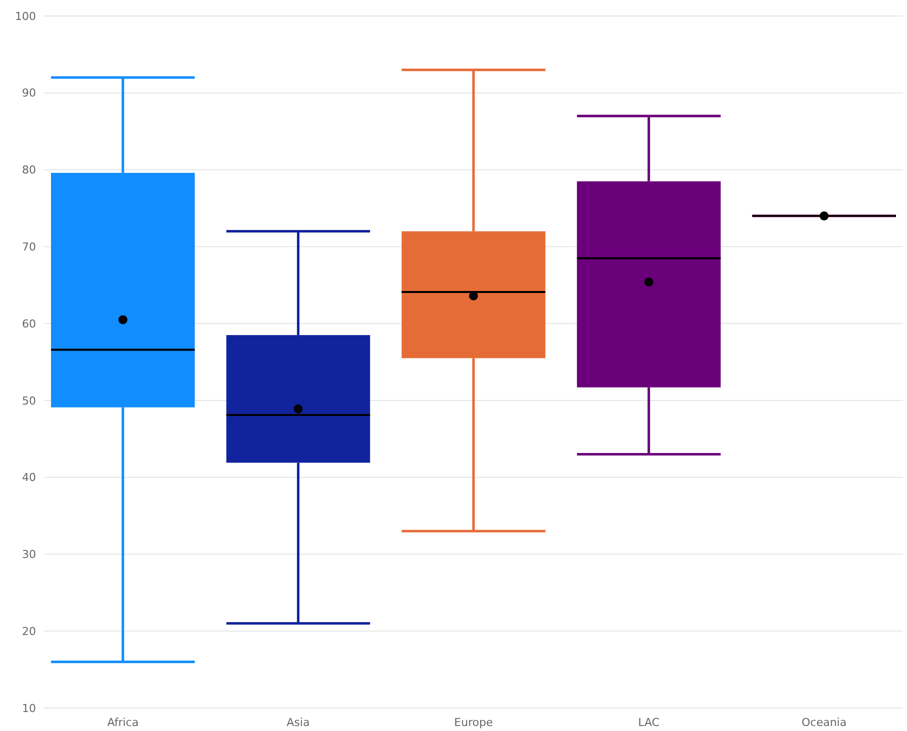 This screenshot has width=907, height=731. I want to click on y-tick-label: 60, so click(29, 323).